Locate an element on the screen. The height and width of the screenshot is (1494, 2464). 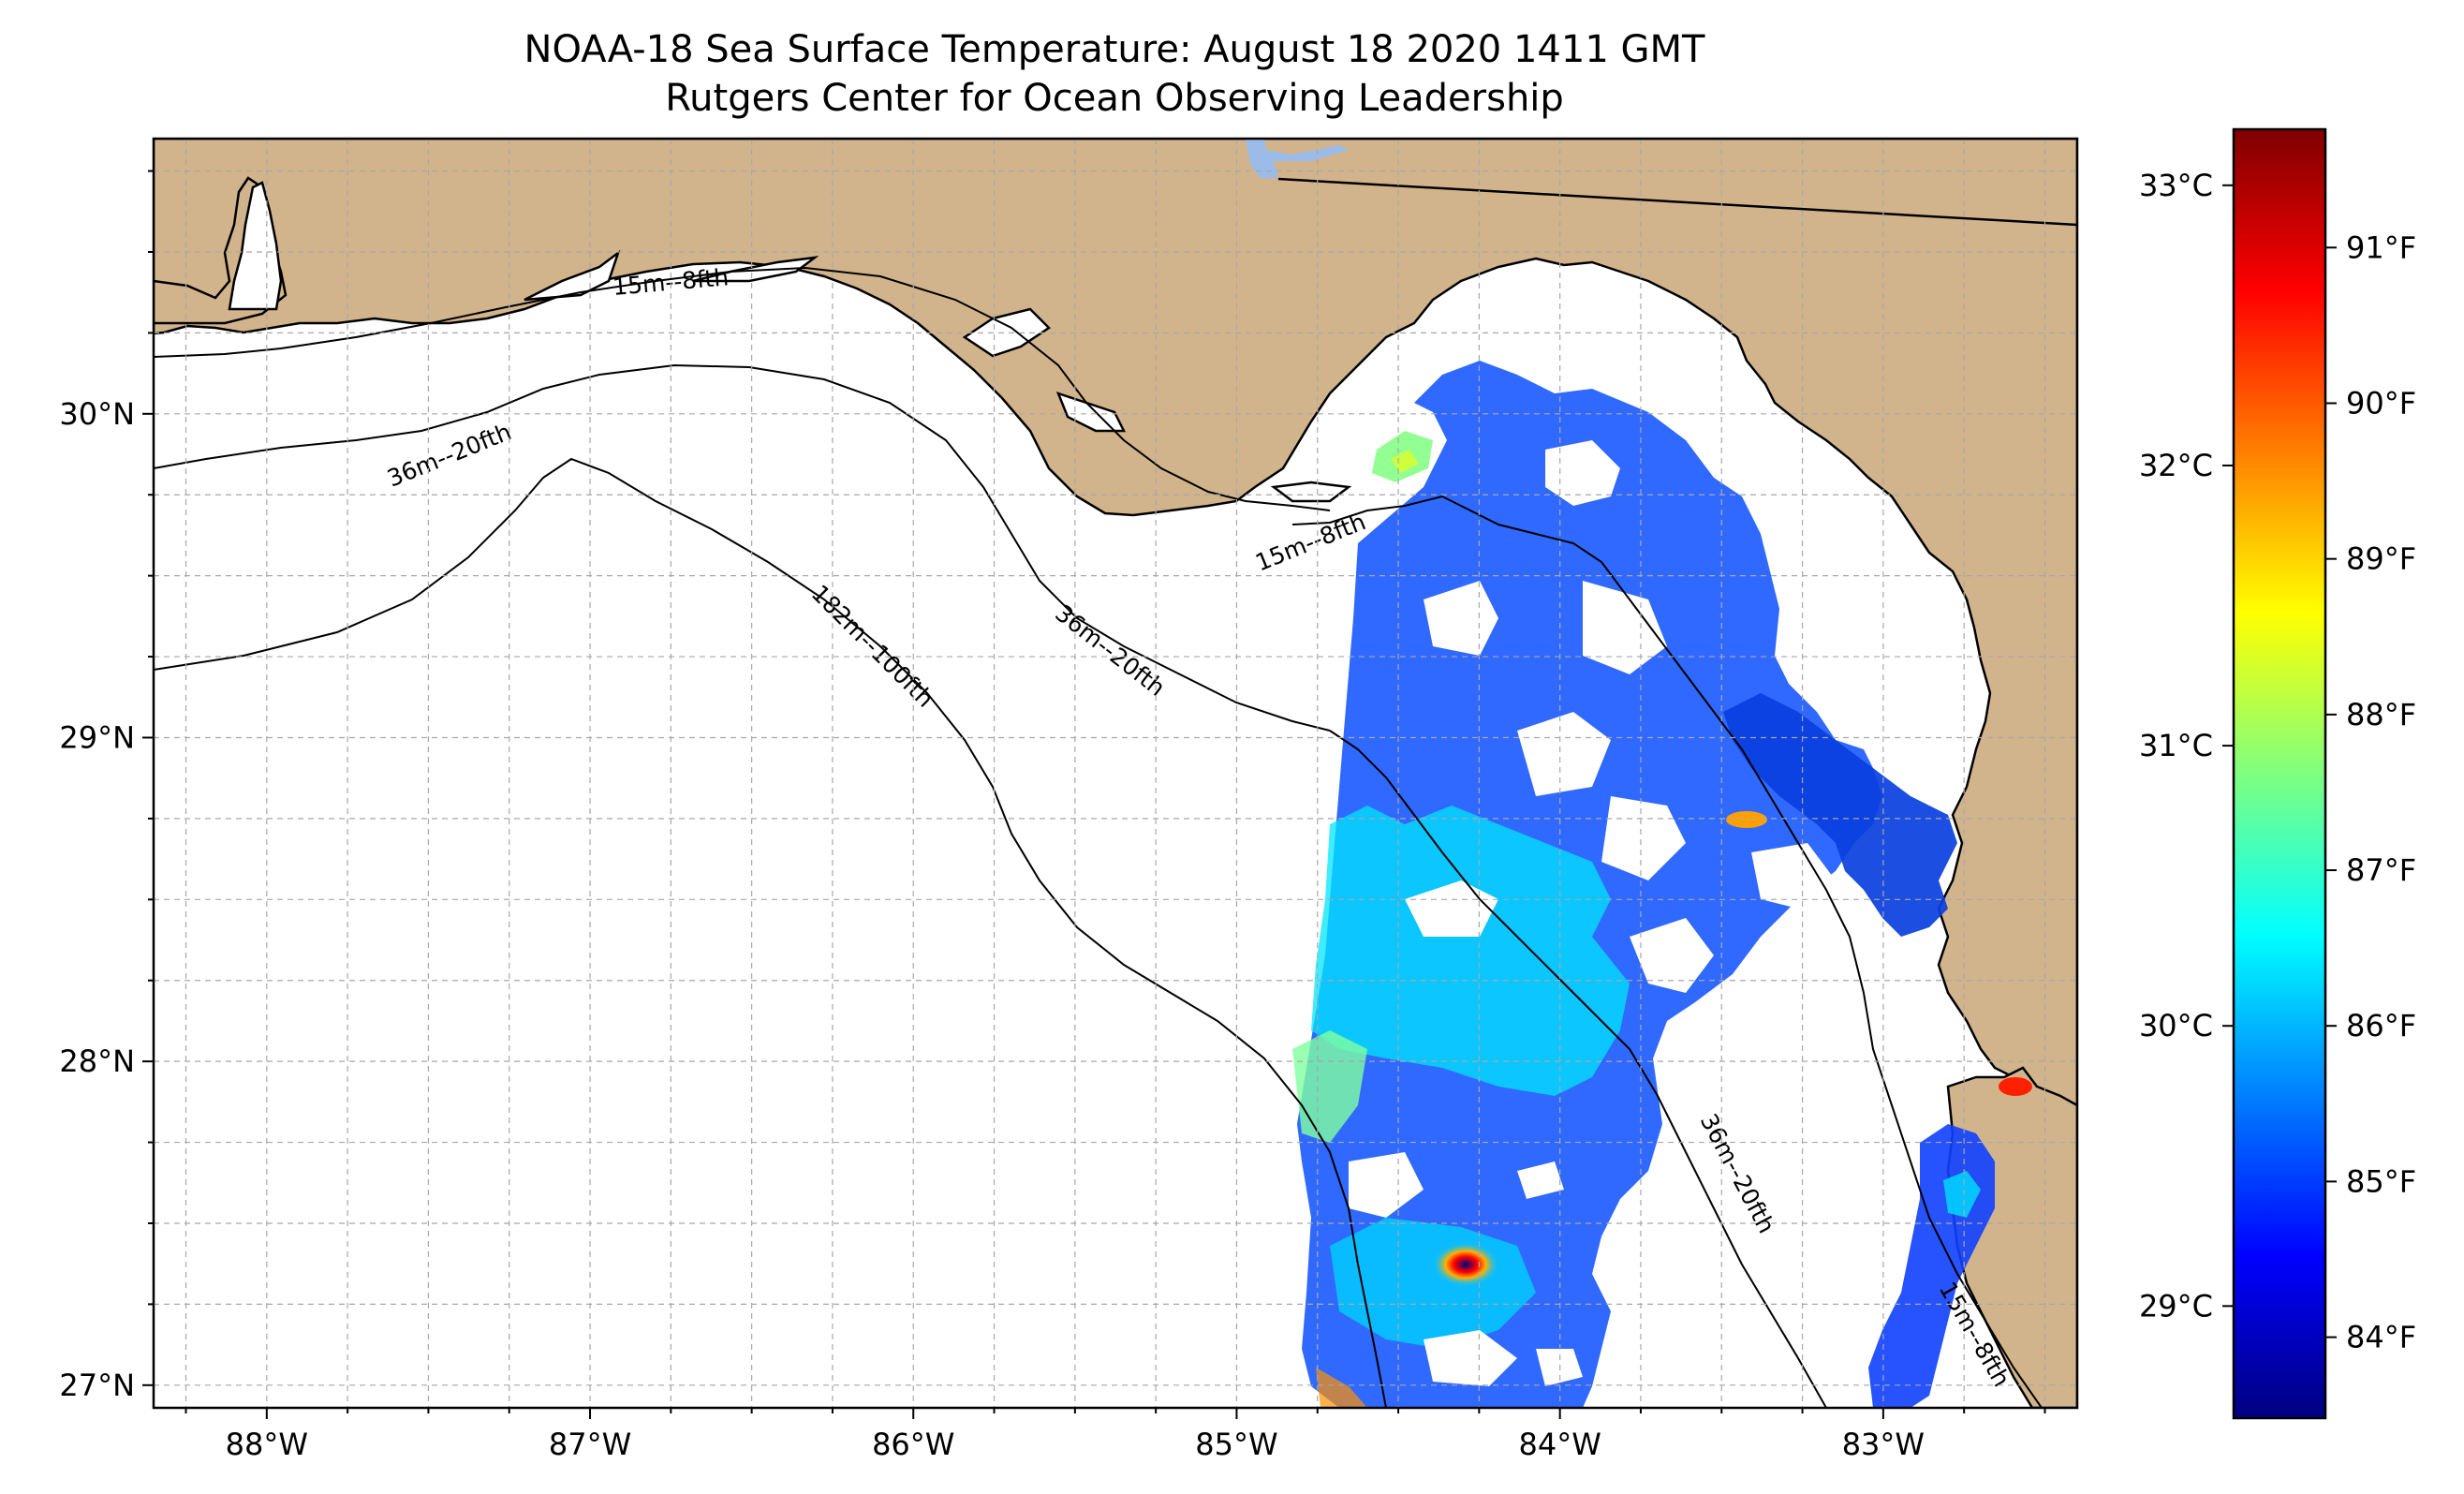
colorbar-fahrenheit-label: 84°F is located at coordinates (2381, 1337).